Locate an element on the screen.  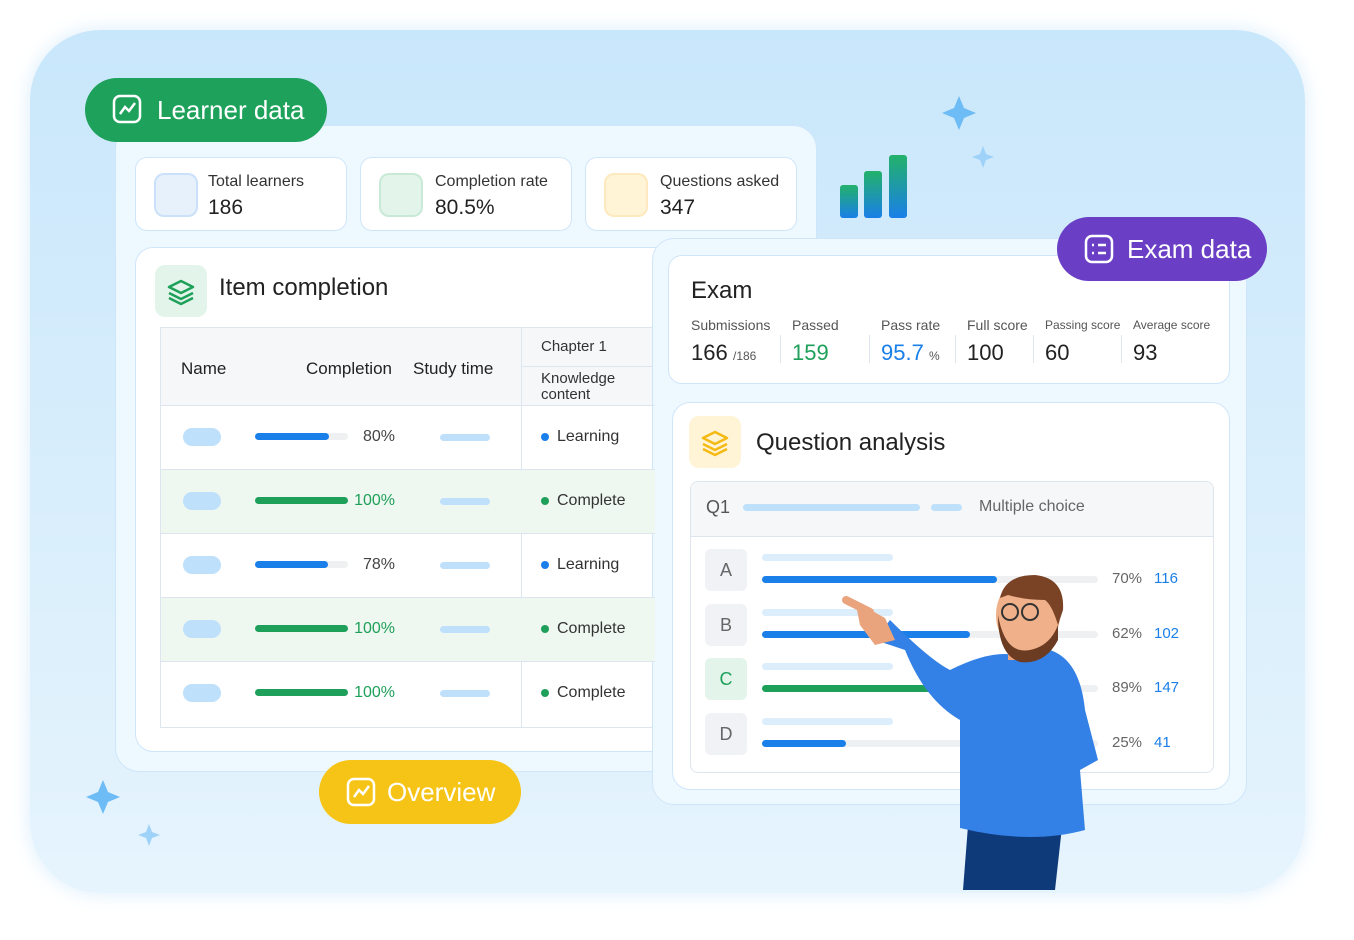
column-header: Name is located at coordinates (204, 368).